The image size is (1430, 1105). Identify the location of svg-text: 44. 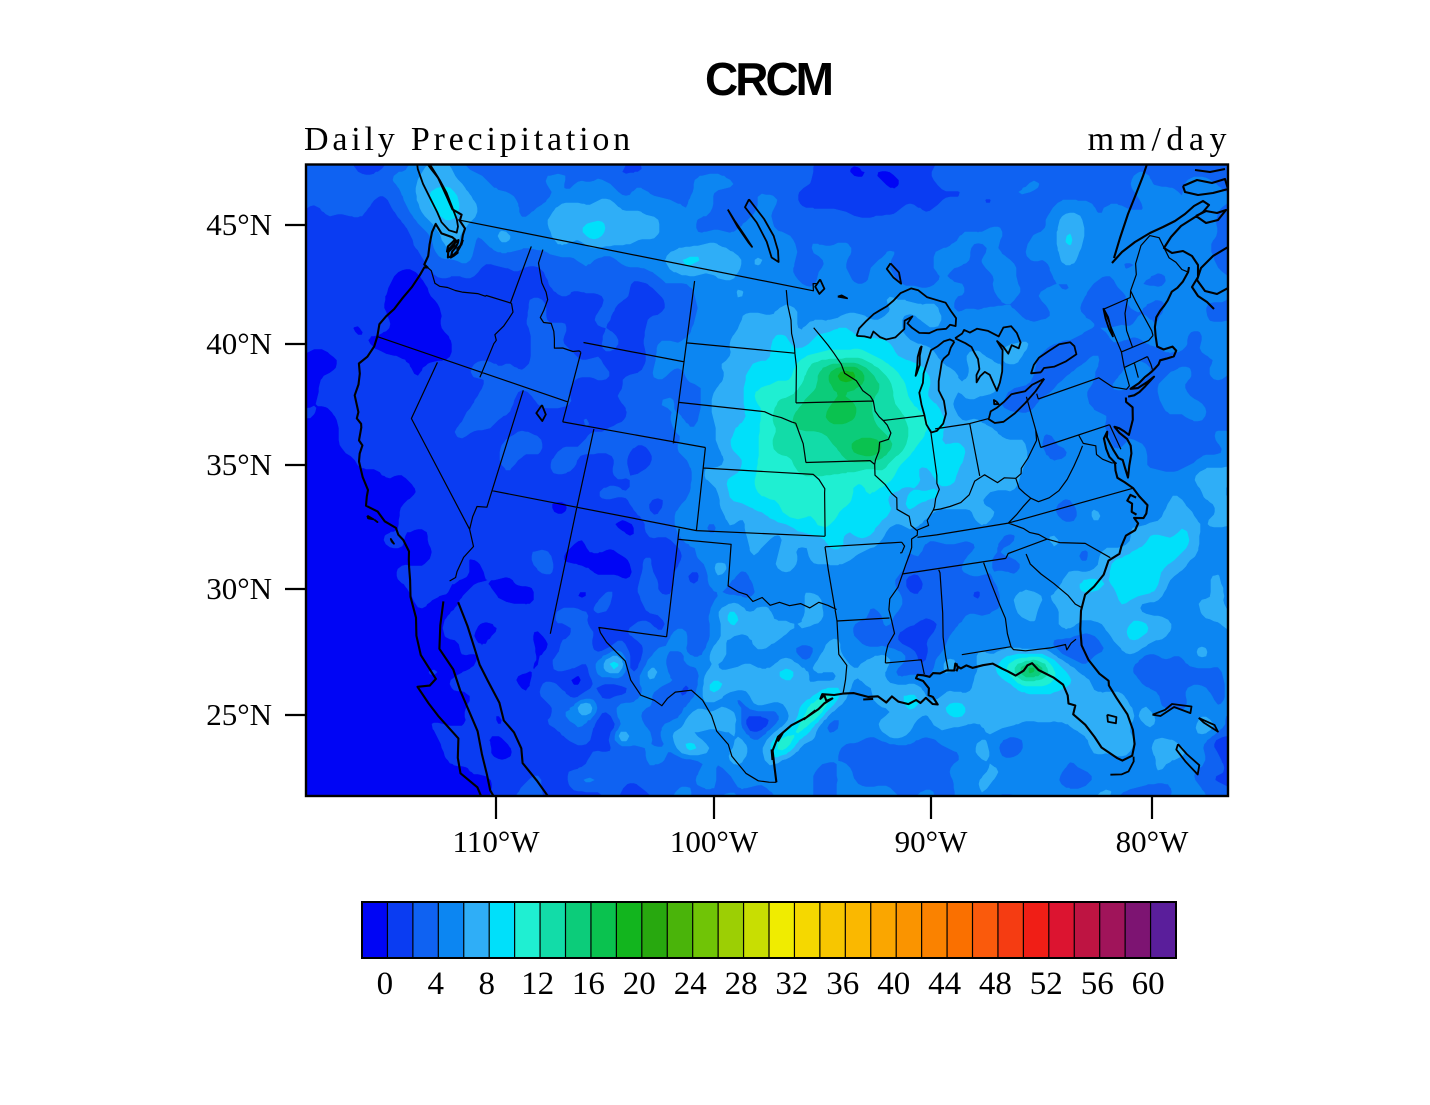
(944, 984).